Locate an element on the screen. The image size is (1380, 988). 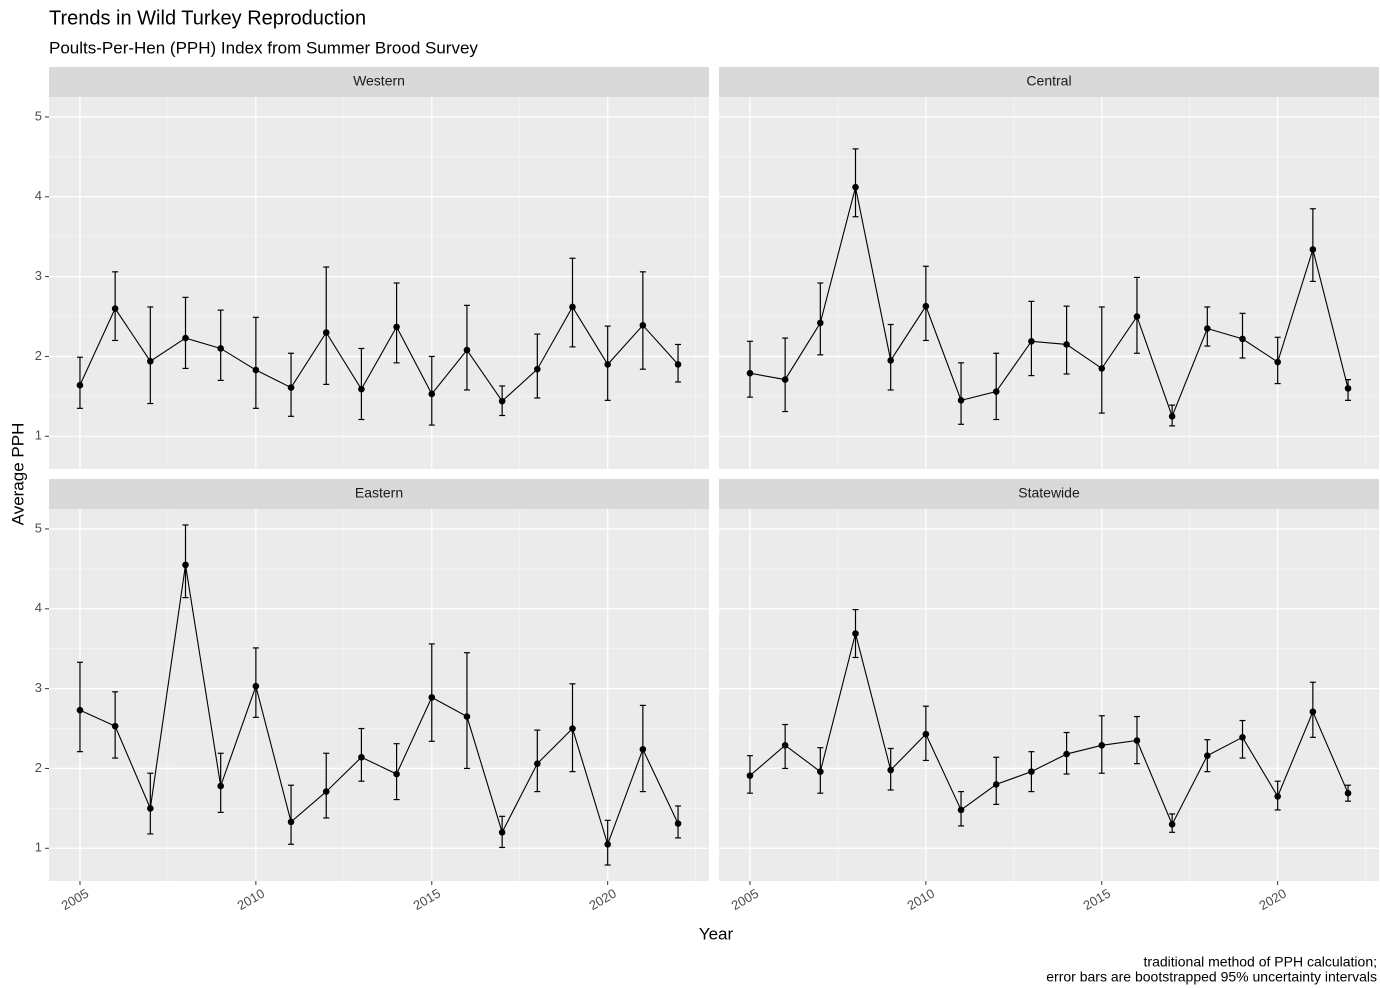
y-tick-label: 5 is located at coordinates (38, 115).